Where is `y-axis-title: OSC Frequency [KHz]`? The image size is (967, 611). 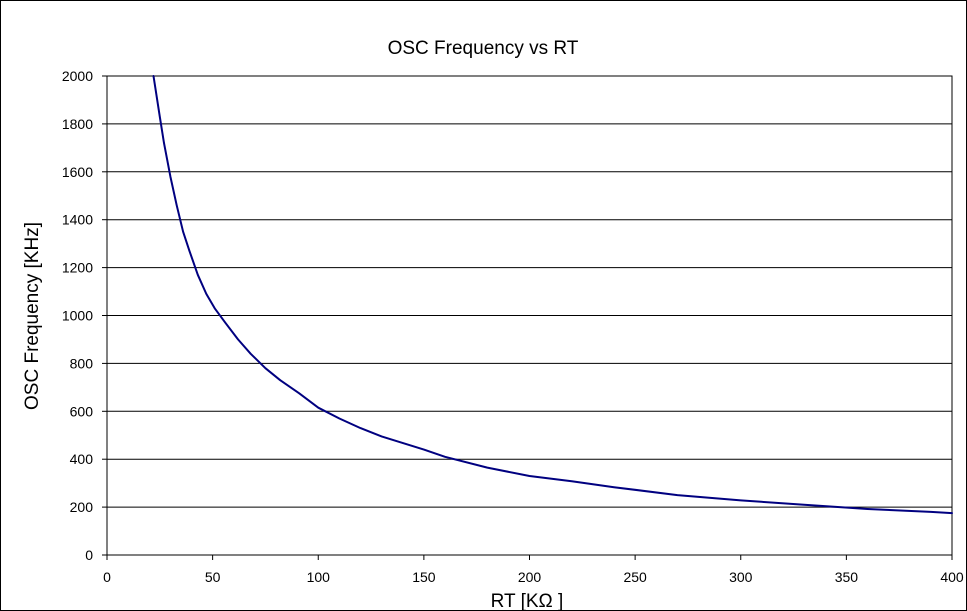
y-axis-title: OSC Frequency [KHz] is located at coordinates (32, 316).